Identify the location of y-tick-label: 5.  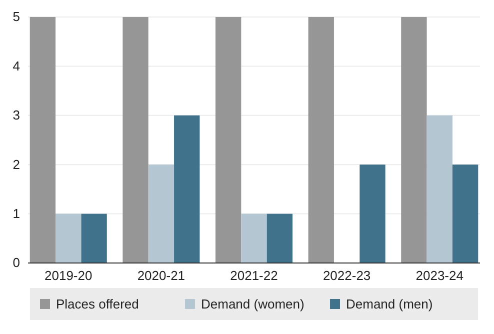
(16, 16).